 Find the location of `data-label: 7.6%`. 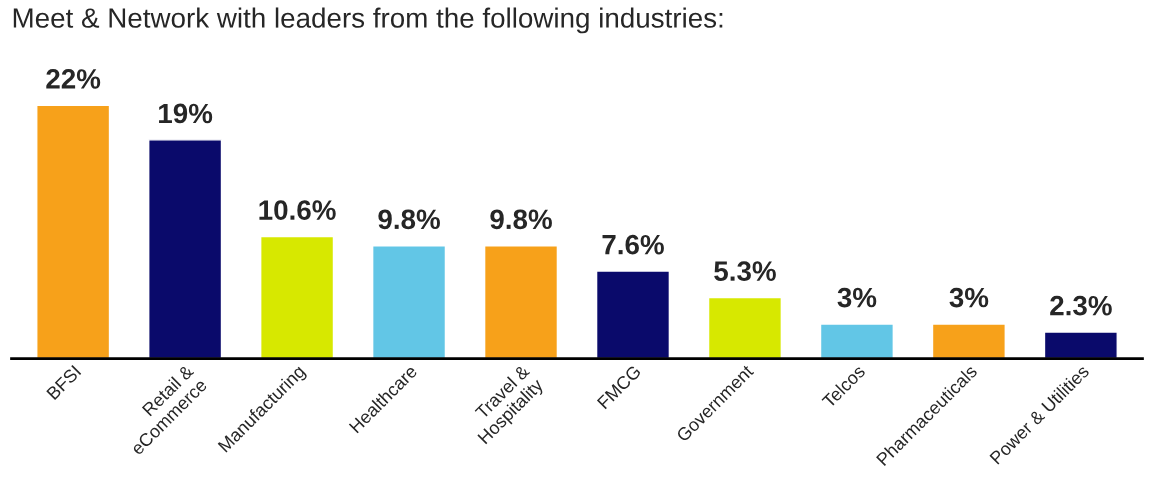

data-label: 7.6% is located at coordinates (633, 244).